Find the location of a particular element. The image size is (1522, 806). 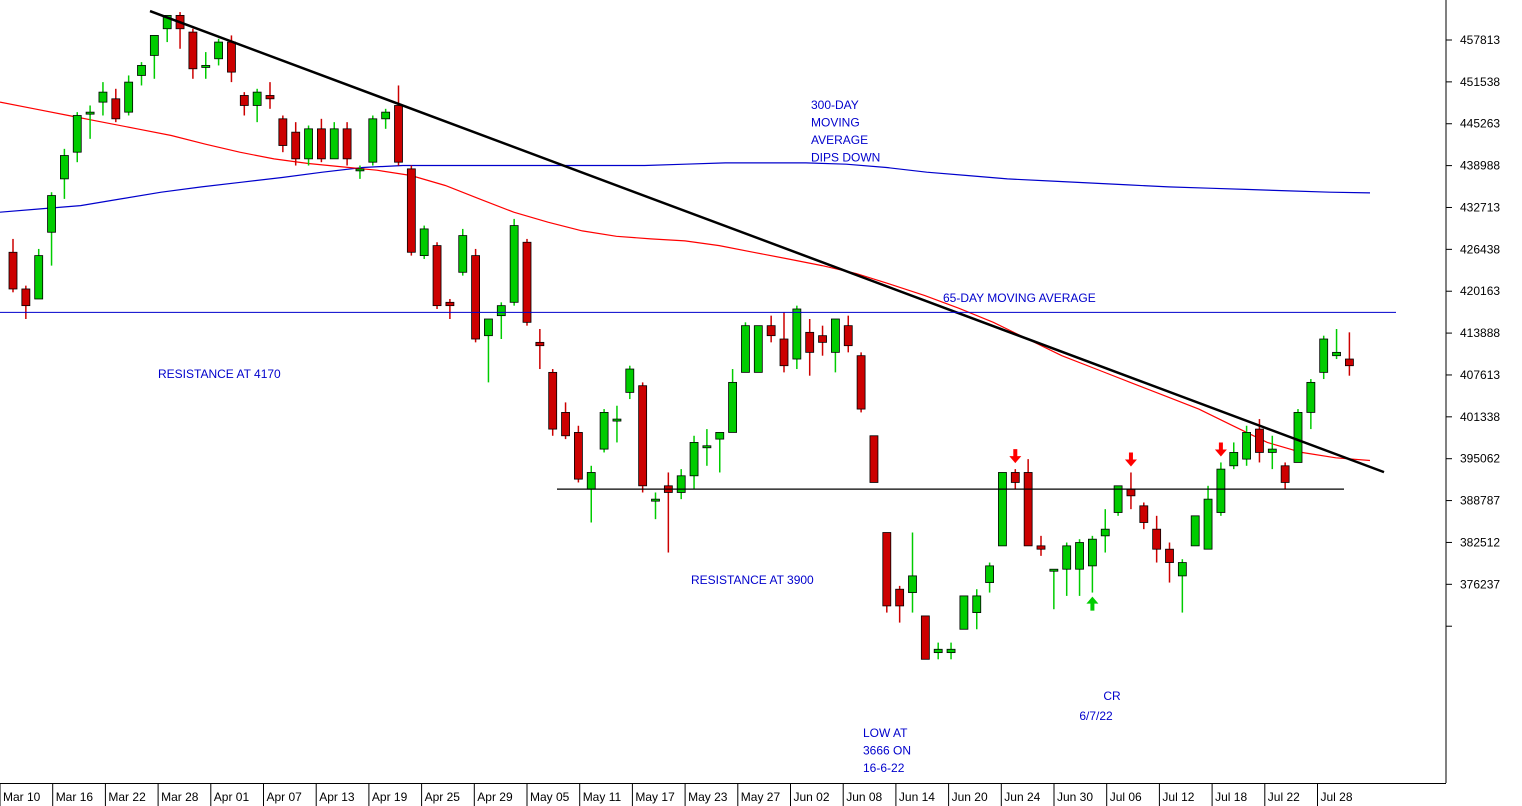

x-tick-label: Jul 06 is located at coordinates (1126, 797).